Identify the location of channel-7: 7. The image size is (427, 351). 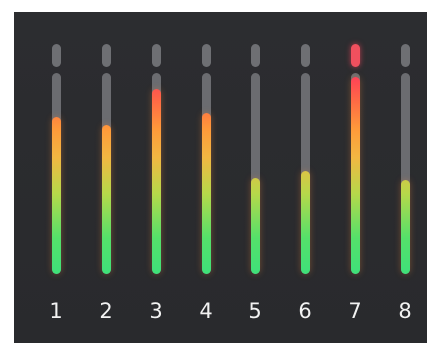
(355, 177).